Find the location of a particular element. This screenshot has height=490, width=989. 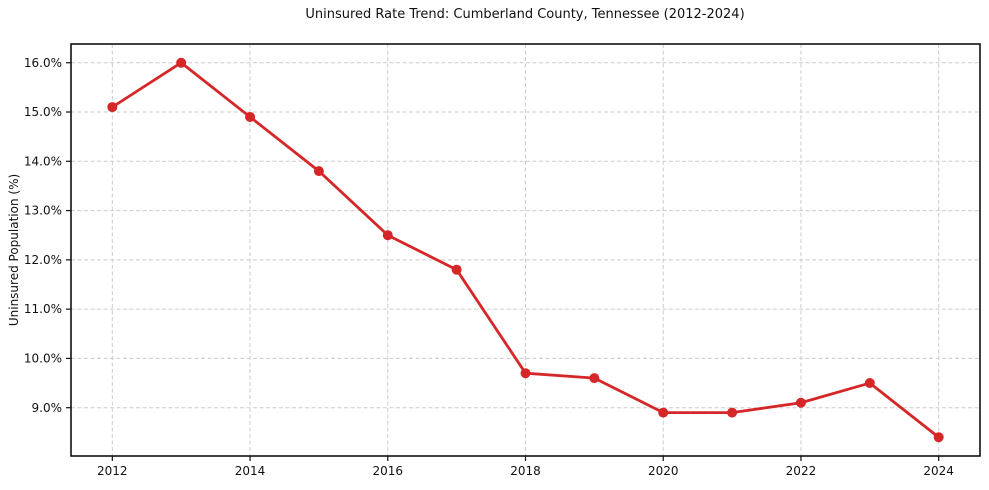

y-tick-label: 11.0% is located at coordinates (43, 309).